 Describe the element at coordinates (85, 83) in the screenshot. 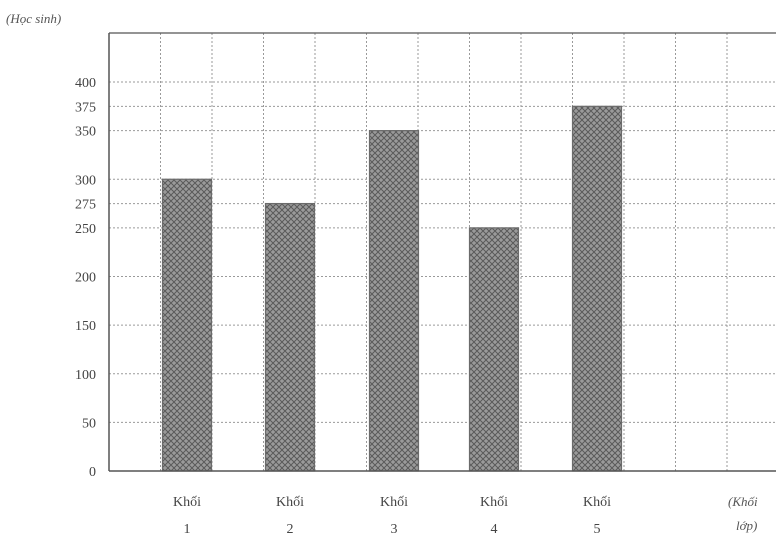

I see `y-tick-label: 400` at that location.